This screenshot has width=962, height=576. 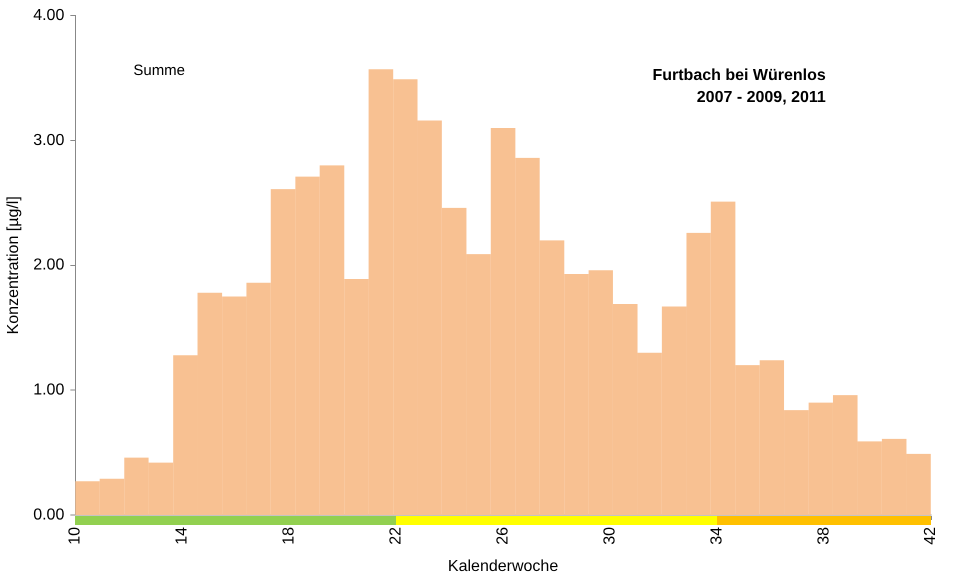 What do you see at coordinates (289, 535) in the screenshot?
I see `x-tick-label: 18` at bounding box center [289, 535].